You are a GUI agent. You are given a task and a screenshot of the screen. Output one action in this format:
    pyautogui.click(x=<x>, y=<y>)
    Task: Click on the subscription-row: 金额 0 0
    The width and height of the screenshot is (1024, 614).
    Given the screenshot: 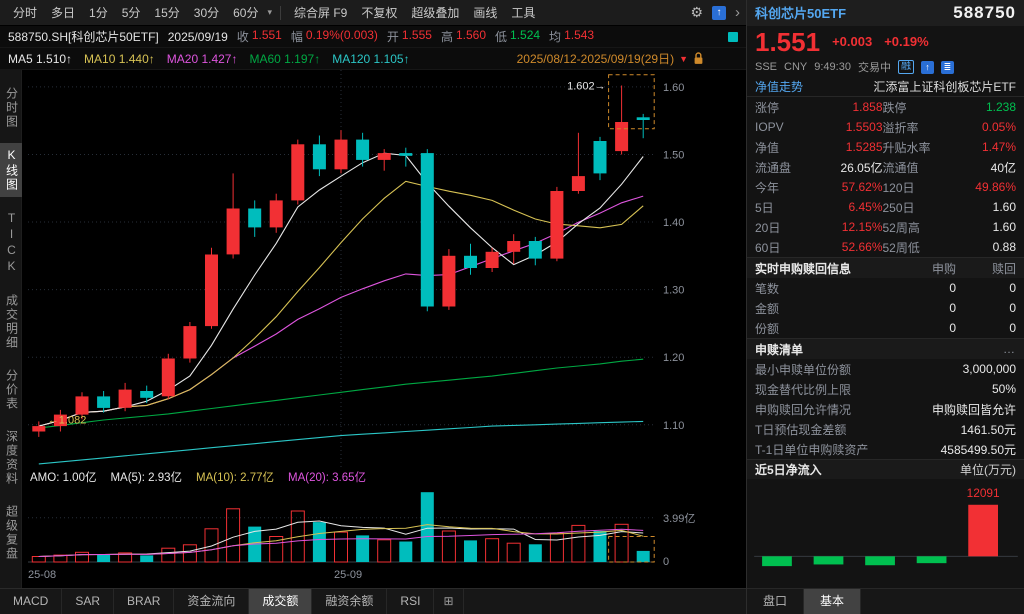 What is the action you would take?
    pyautogui.click(x=885, y=308)
    